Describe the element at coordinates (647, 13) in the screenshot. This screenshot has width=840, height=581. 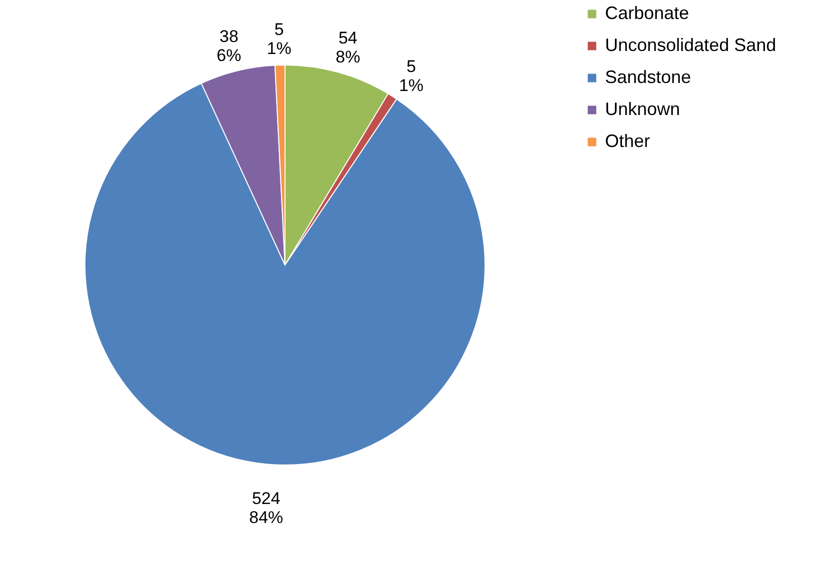
I see `legend-label: Carbonate` at that location.